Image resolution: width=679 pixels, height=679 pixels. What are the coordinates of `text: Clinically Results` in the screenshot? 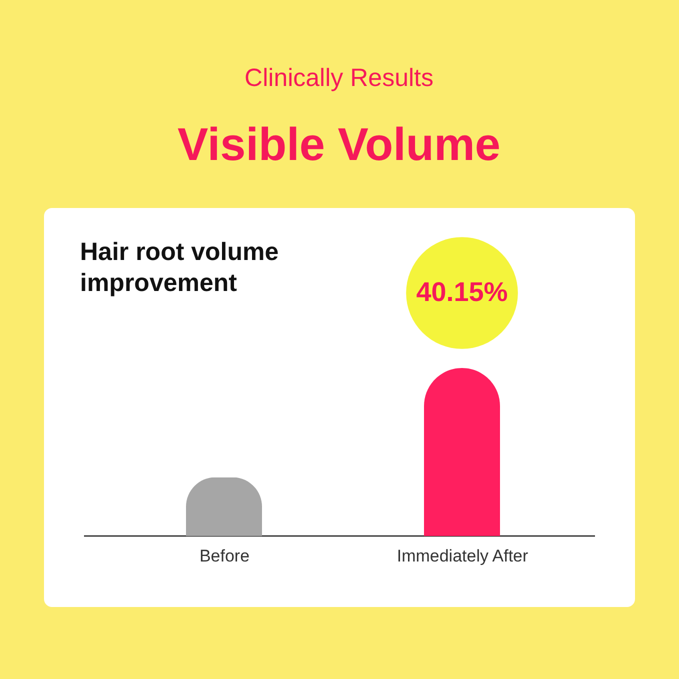 It's located at (339, 78).